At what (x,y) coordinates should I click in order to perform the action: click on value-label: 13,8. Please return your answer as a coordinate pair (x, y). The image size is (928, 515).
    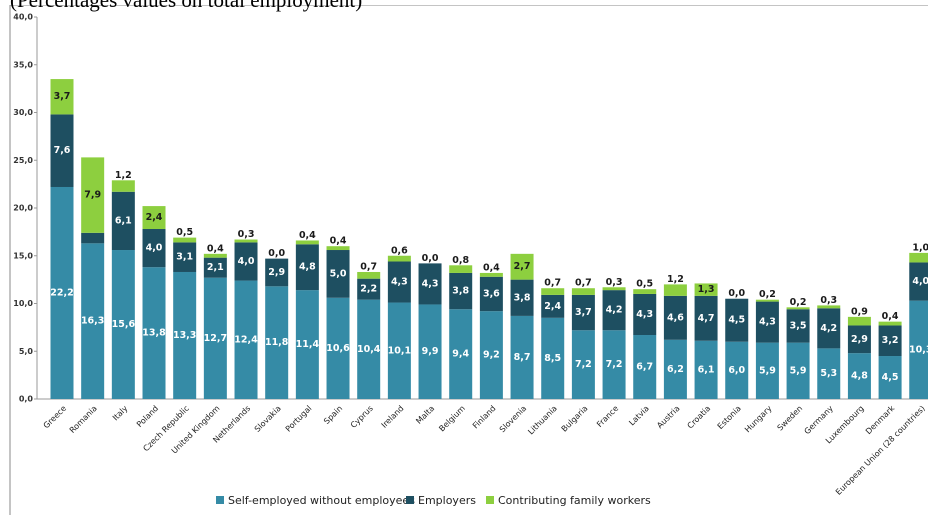
    Looking at the image, I should click on (154, 333).